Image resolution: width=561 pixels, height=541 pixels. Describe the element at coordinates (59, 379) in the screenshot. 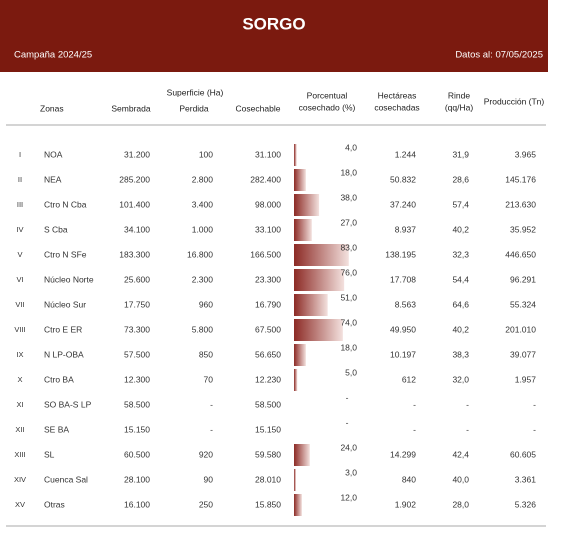

I see `zone-name: Ctro BA` at that location.